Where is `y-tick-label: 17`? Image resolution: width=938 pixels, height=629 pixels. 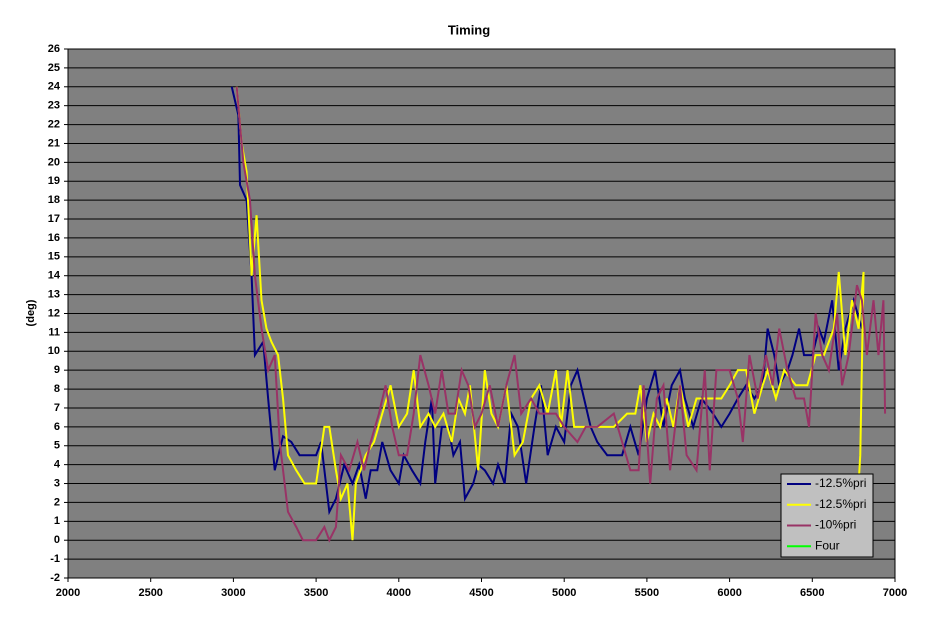
y-tick-label: 17 is located at coordinates (54, 219).